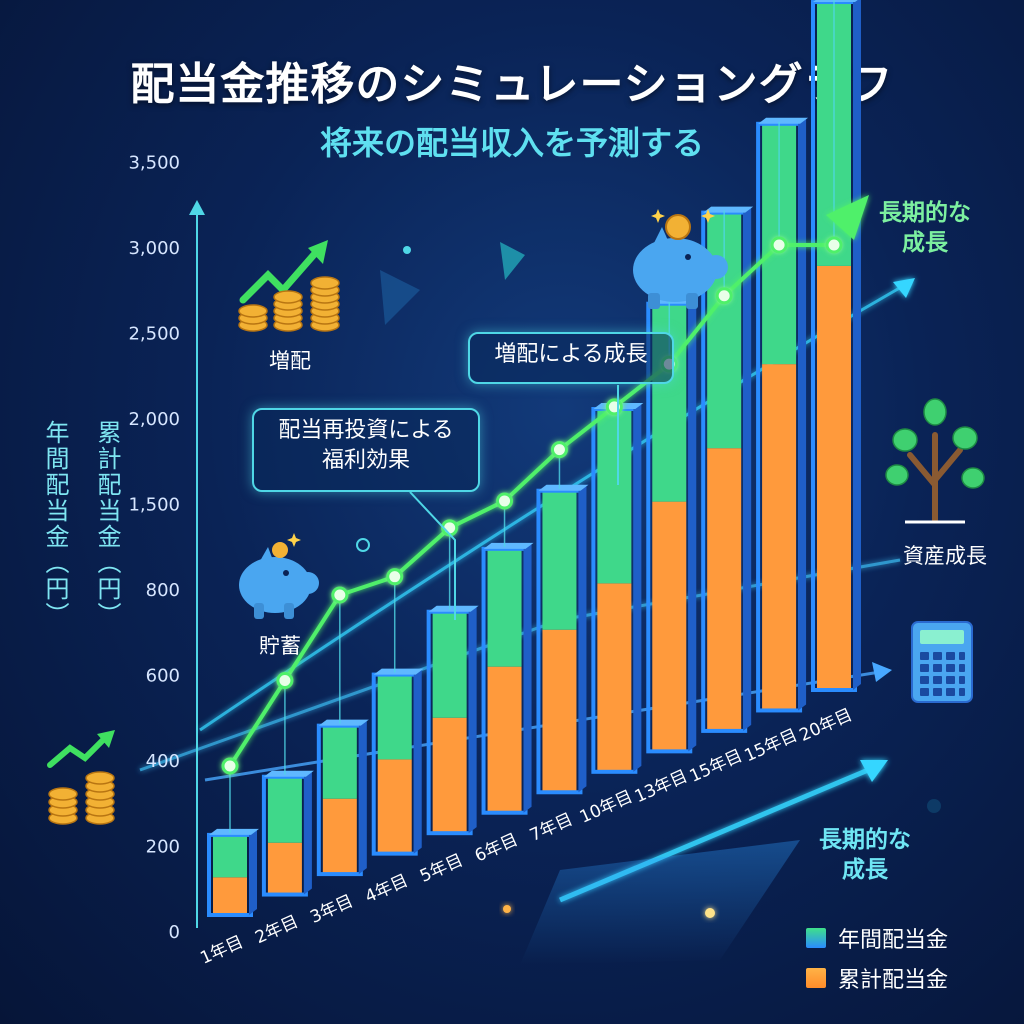 The image size is (1024, 1024). What do you see at coordinates (163, 676) in the screenshot?
I see `y-tick-label: 600` at bounding box center [163, 676].